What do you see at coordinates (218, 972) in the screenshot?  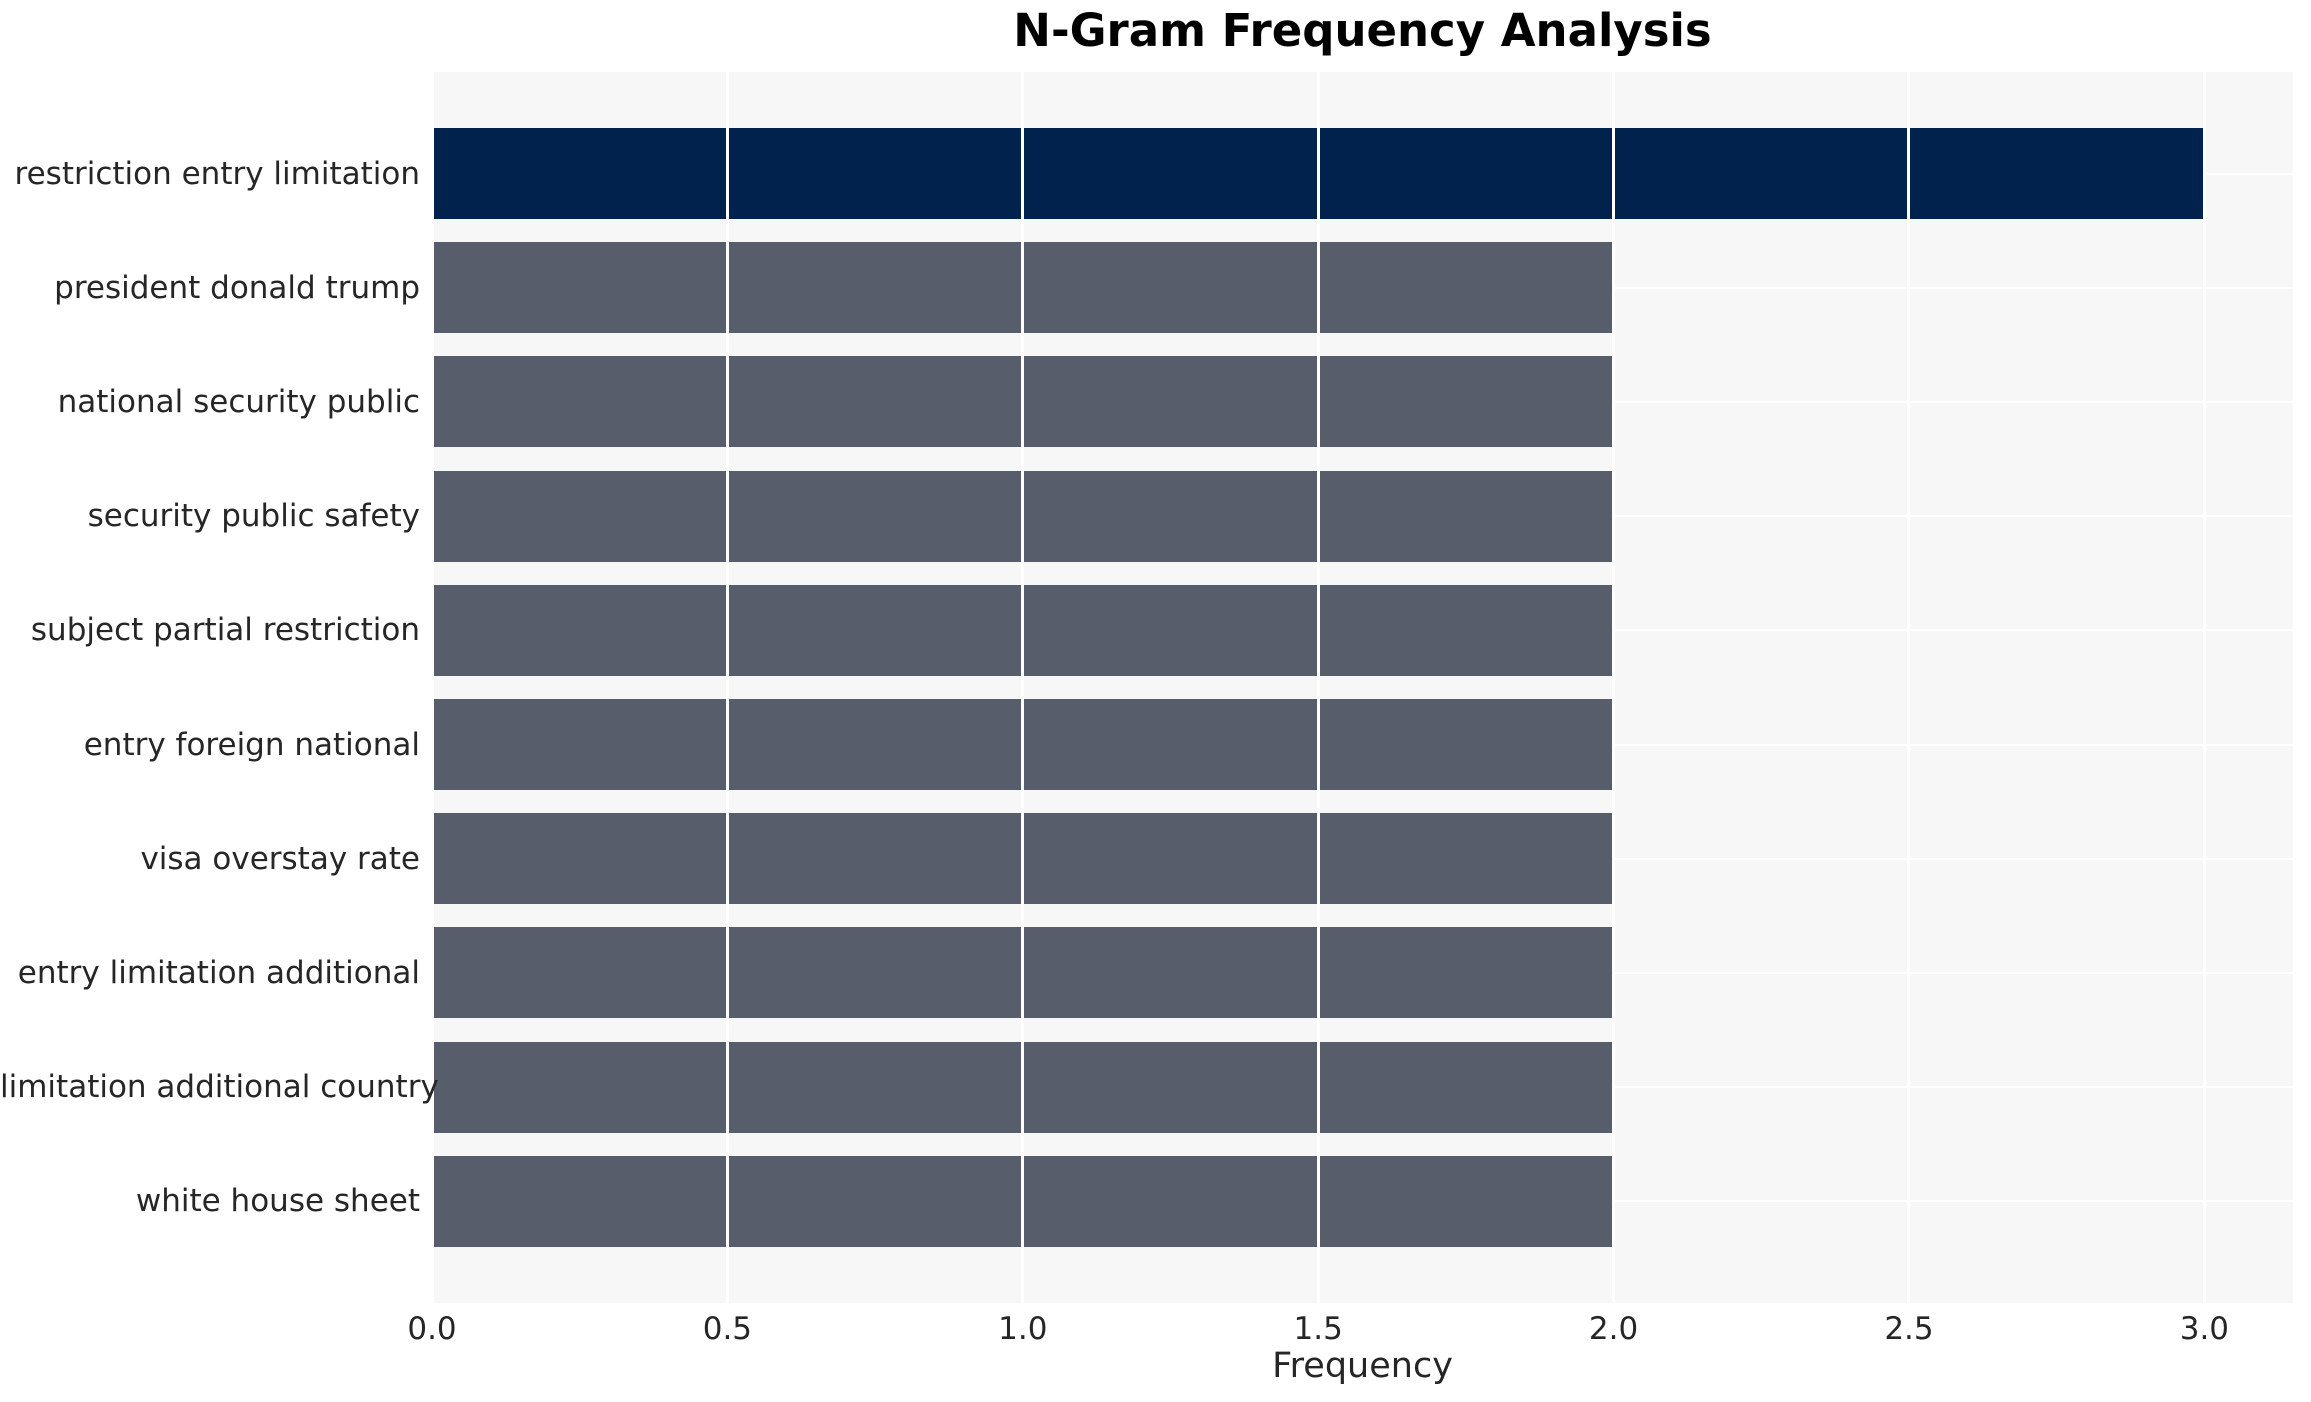 I see `y-axis-label: entry limitation additional` at bounding box center [218, 972].